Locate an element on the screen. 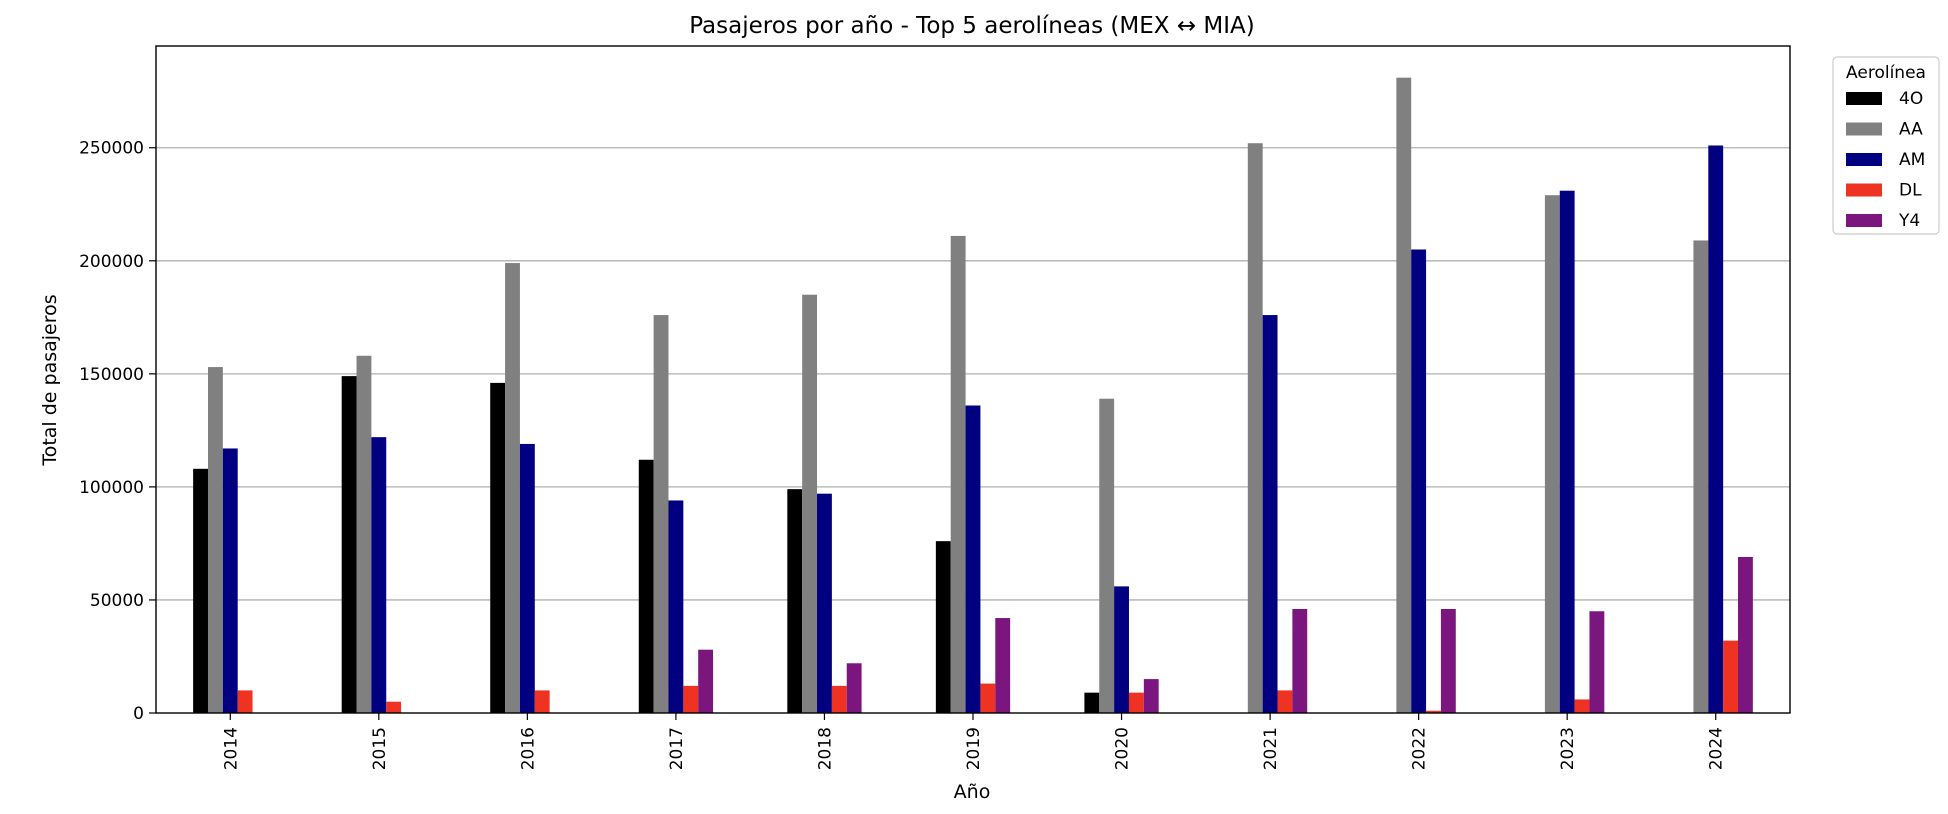 The height and width of the screenshot is (814, 1948). bar-aa-2014 is located at coordinates (215, 540).